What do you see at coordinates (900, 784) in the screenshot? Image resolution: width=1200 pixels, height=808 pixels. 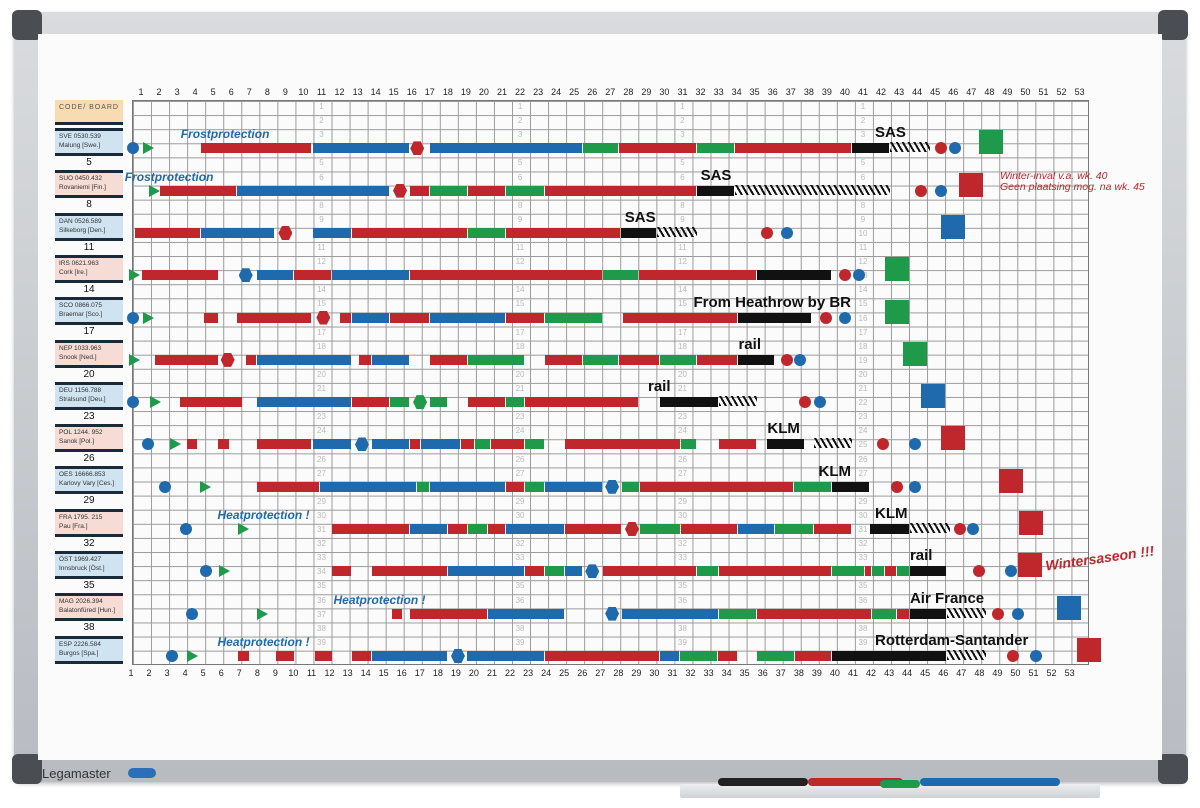 I see `green-marker` at bounding box center [900, 784].